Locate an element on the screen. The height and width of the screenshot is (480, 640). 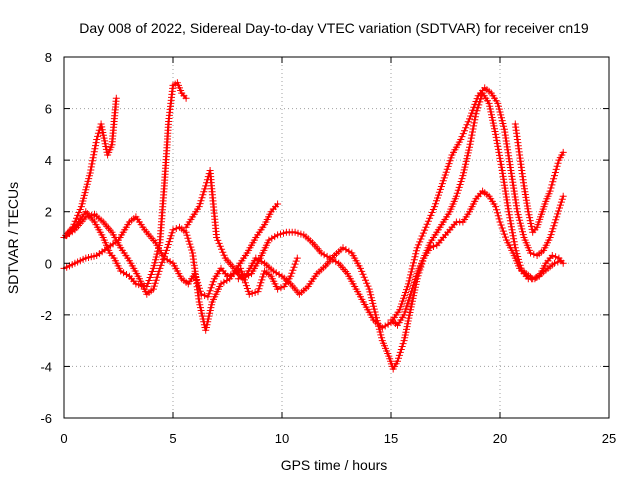
y-tick-label: 2 is located at coordinates (48, 212).